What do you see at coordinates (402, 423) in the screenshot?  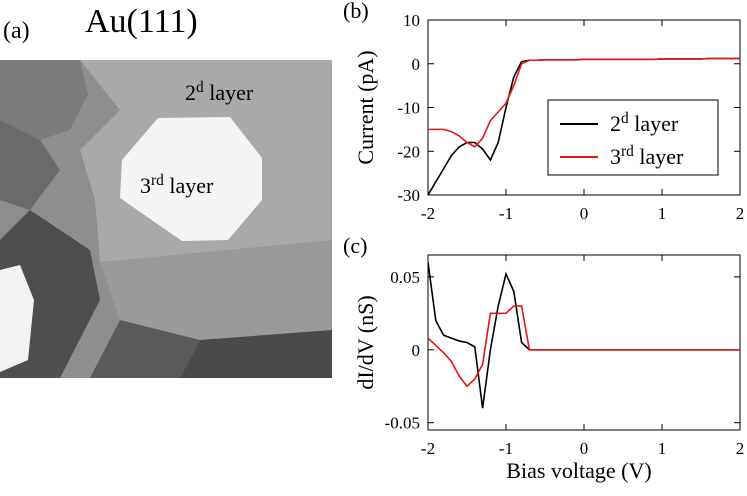 I see `y-tick-label: -0.05` at bounding box center [402, 423].